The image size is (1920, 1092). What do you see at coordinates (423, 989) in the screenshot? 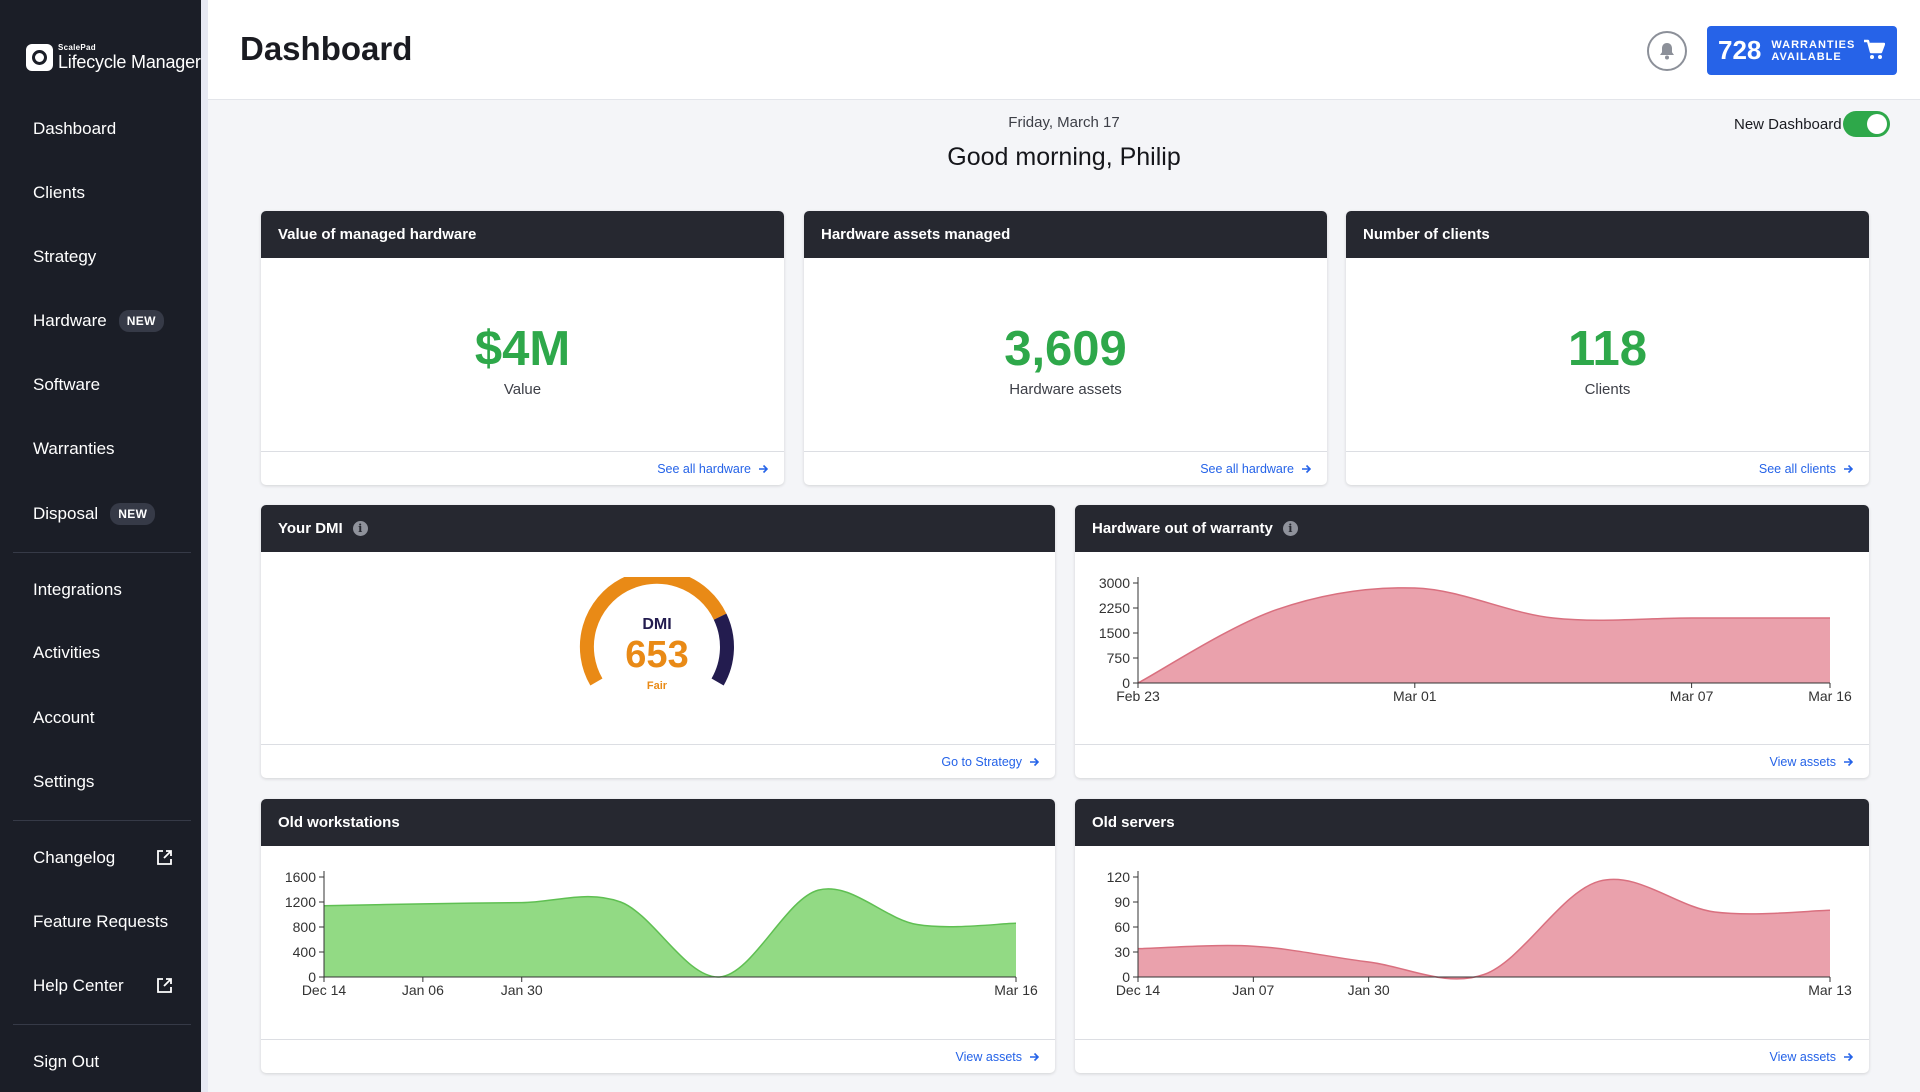
I see `x-tick-label: Jan 06` at bounding box center [423, 989].